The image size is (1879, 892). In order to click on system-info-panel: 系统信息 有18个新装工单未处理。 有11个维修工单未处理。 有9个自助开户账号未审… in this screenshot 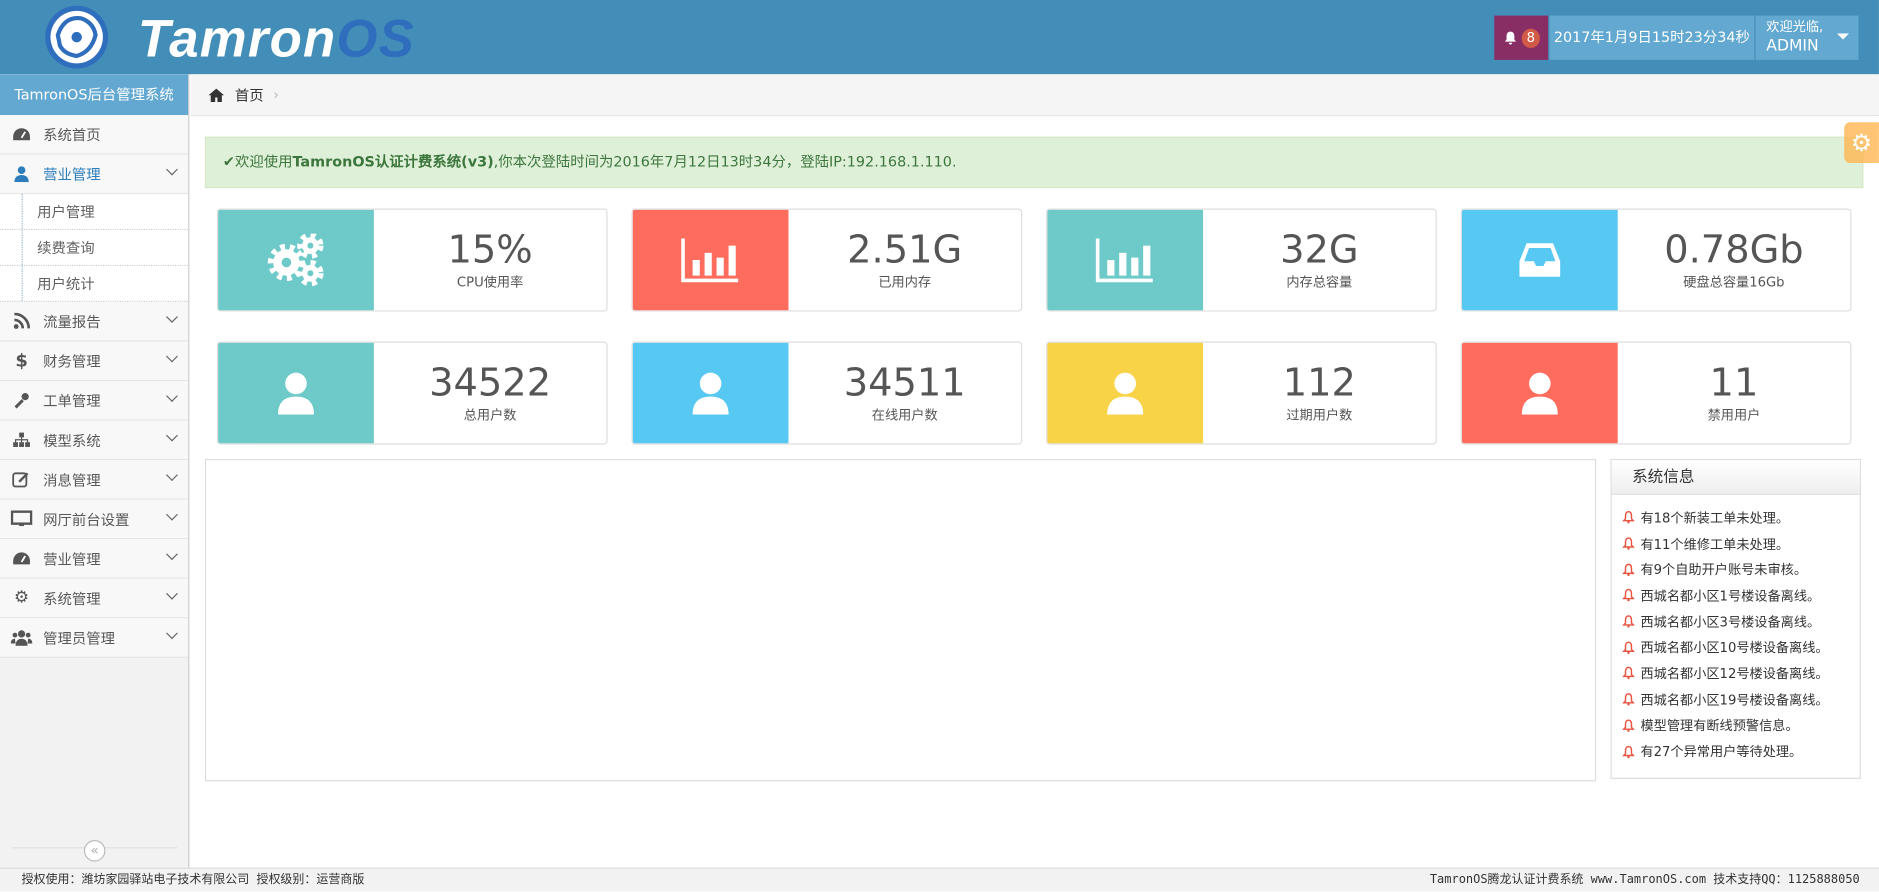, I will do `click(1735, 618)`.